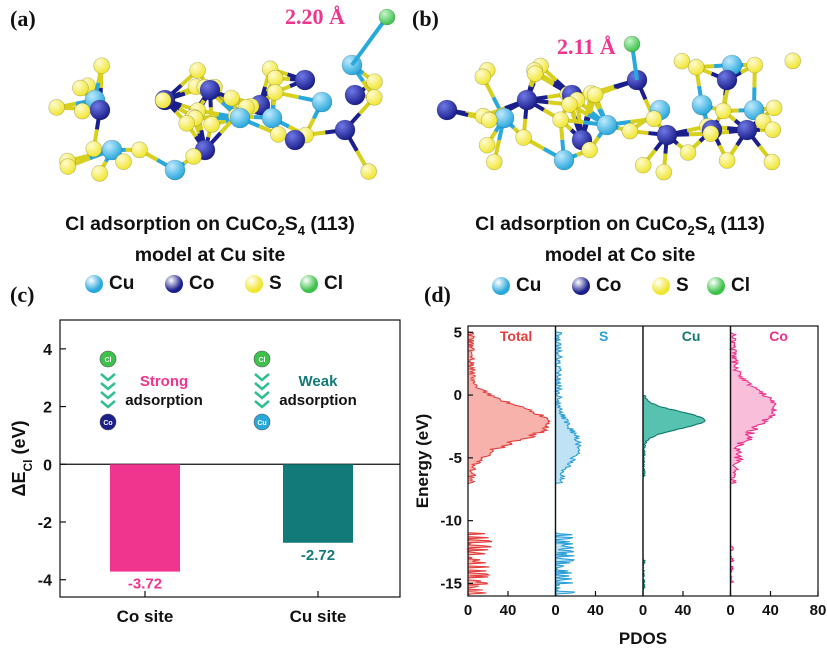 The height and width of the screenshot is (656, 827). I want to click on bar-co-site, so click(145, 518).